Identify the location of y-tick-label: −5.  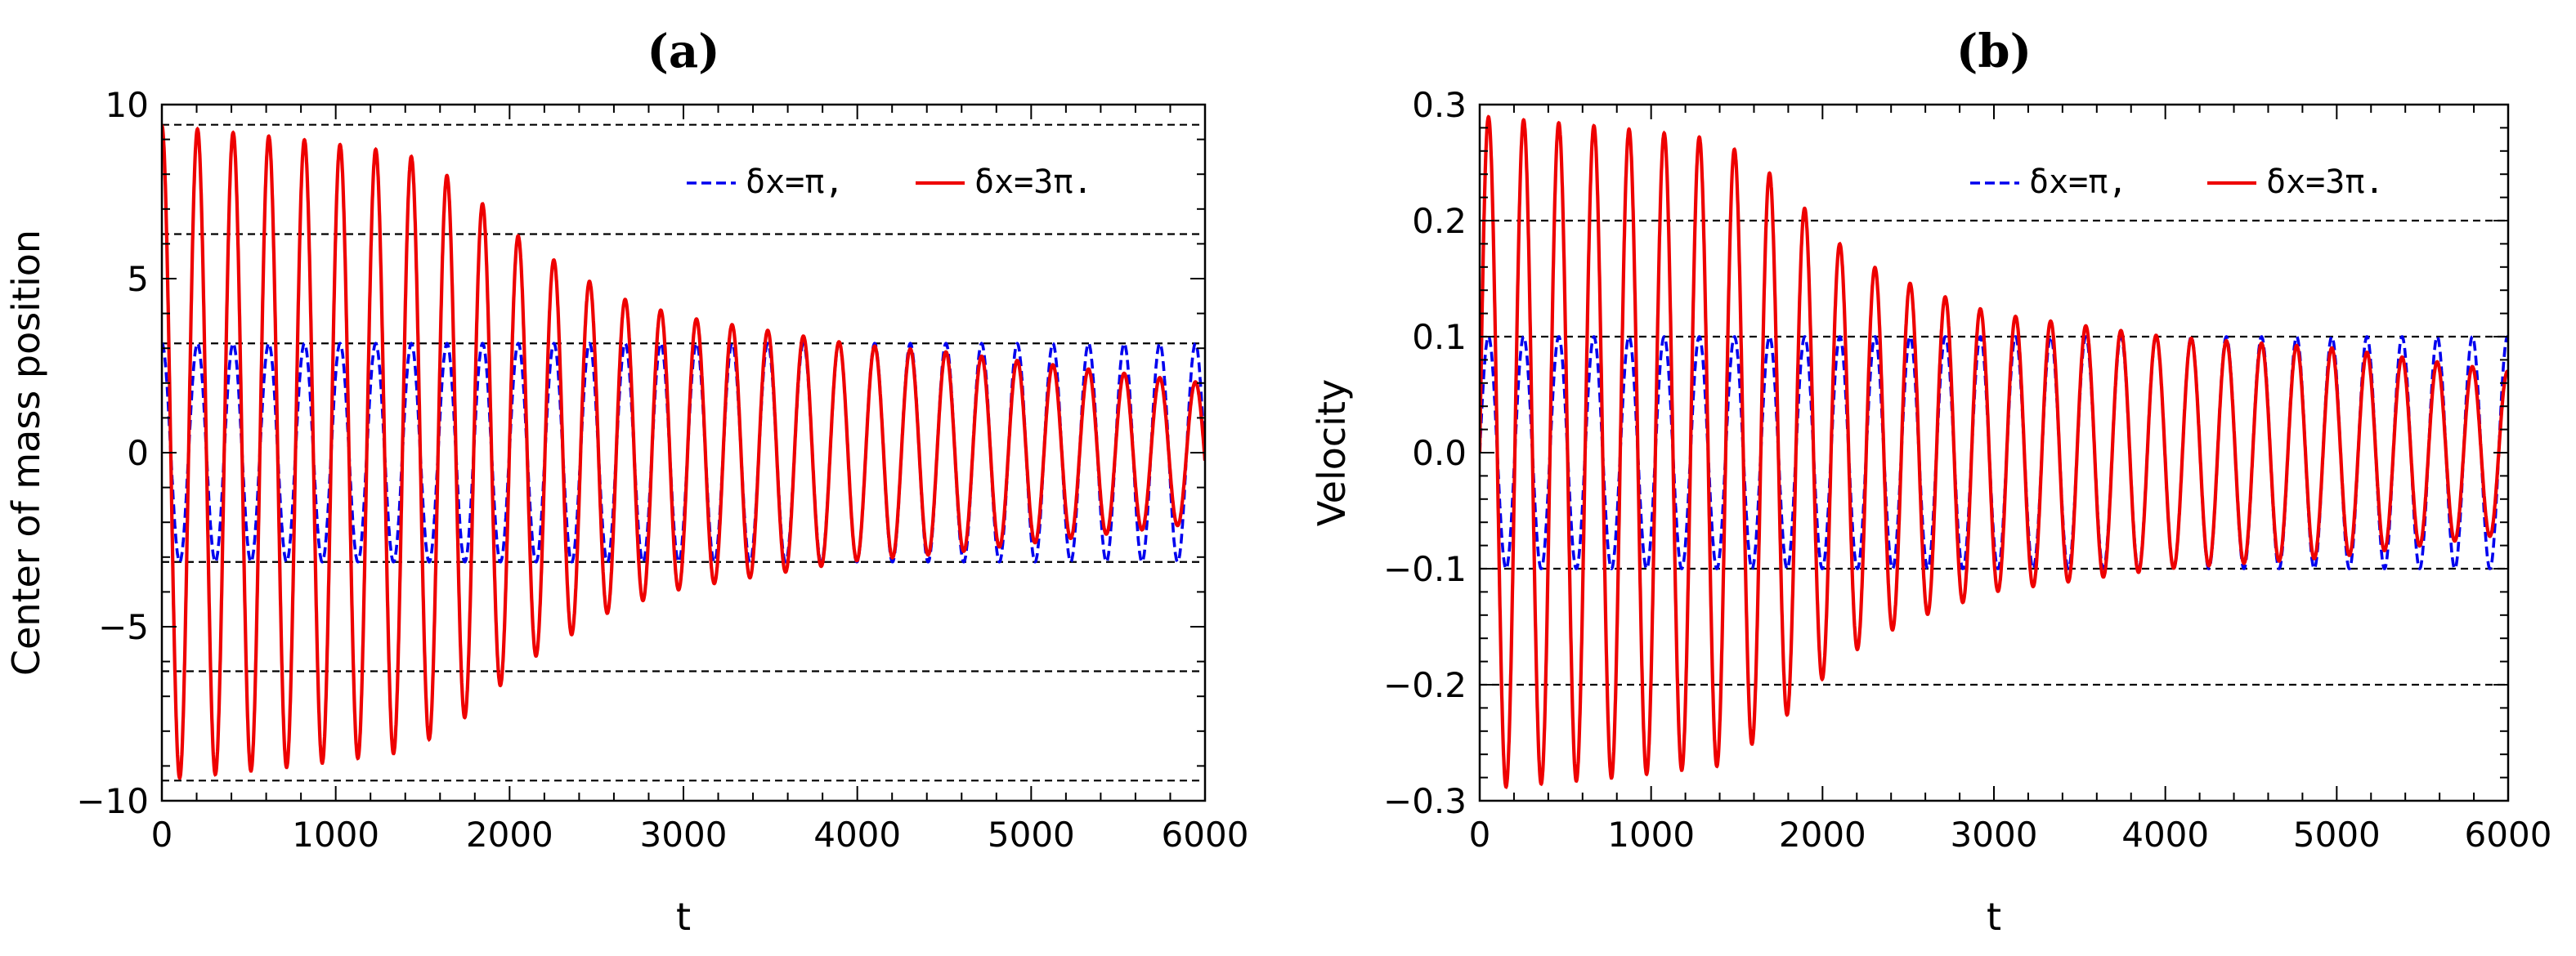
(124, 627).